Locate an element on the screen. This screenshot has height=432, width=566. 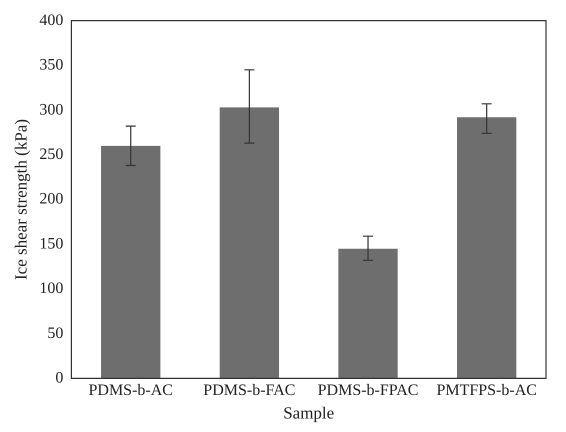
x-axis-title: Sample is located at coordinates (308, 412).